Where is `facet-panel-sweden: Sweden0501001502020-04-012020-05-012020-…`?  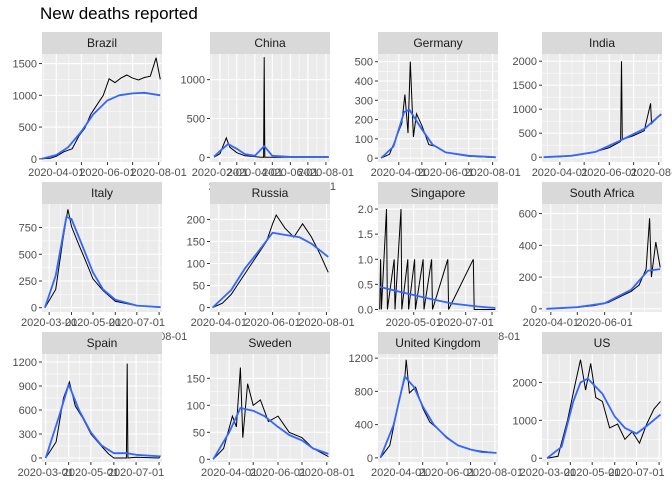 facet-panel-sweden: Sweden0501001502020-04-012020-05-012020-… is located at coordinates (271, 405).